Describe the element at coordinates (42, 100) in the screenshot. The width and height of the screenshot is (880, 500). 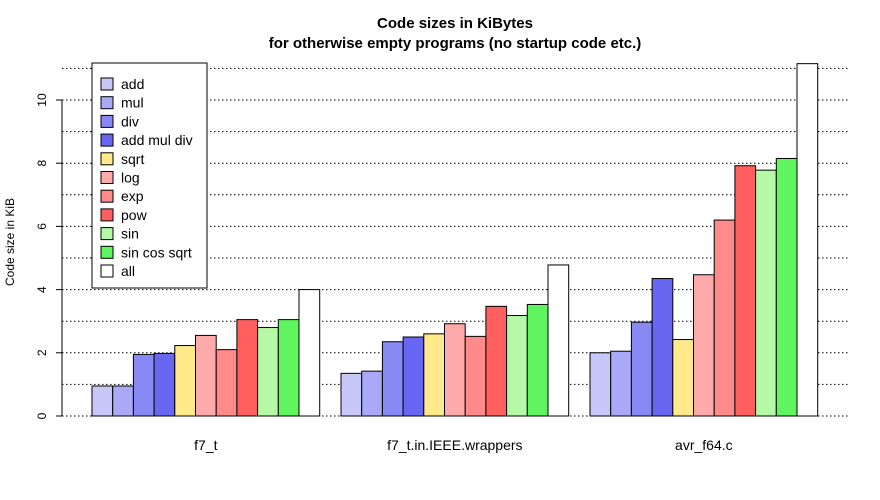
I see `y-tick-label: 10` at that location.